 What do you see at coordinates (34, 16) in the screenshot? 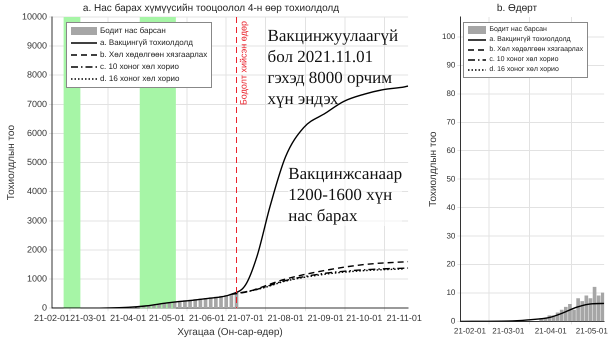
I see `y-tick-label: 10000` at bounding box center [34, 16].